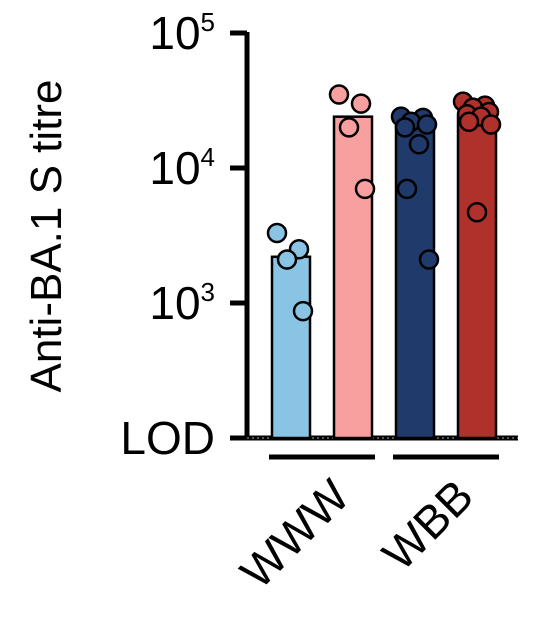 The height and width of the screenshot is (628, 560). What do you see at coordinates (182, 168) in the screenshot?
I see `y-tick-label-2: 10⁴` at bounding box center [182, 168].